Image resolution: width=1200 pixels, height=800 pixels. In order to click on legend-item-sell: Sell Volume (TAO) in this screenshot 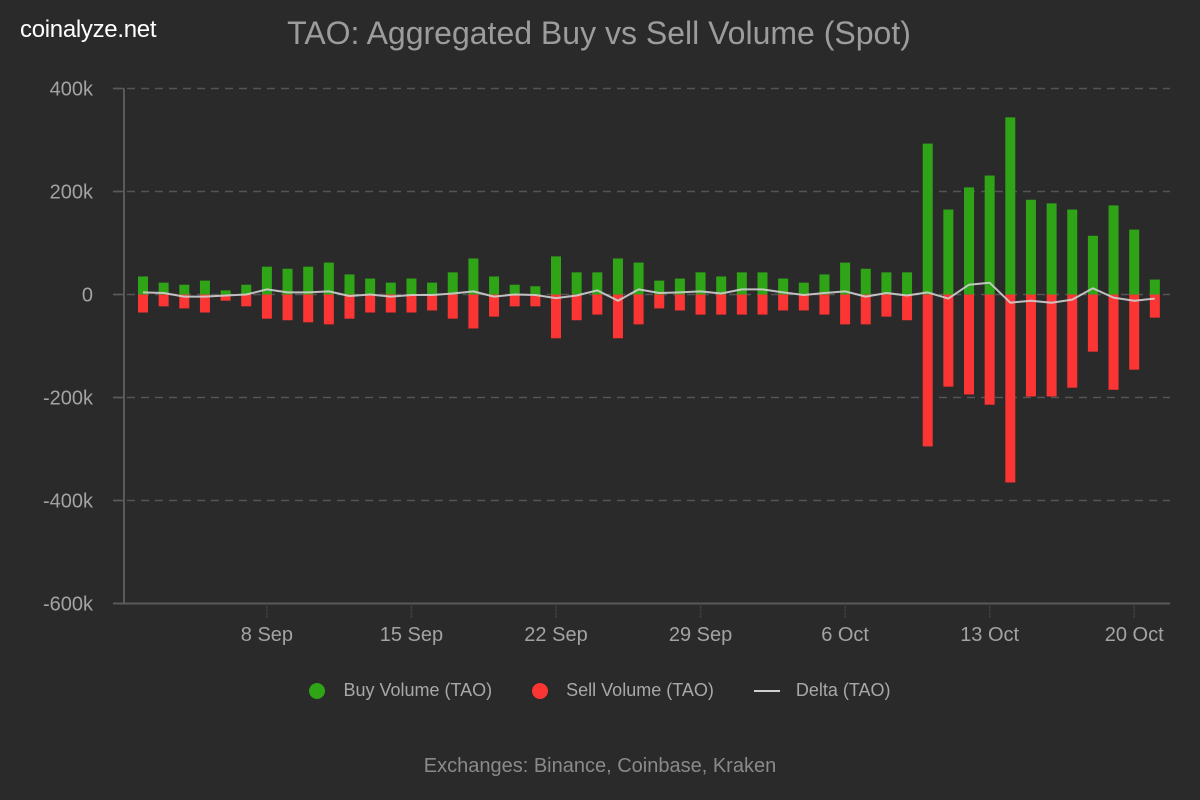, I will do `click(623, 690)`.